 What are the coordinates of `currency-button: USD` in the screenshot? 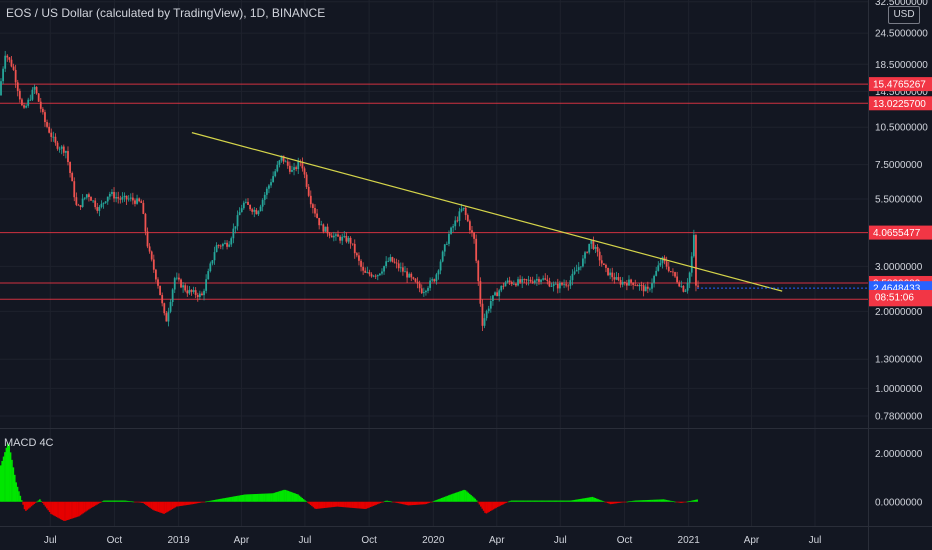 It's located at (904, 15).